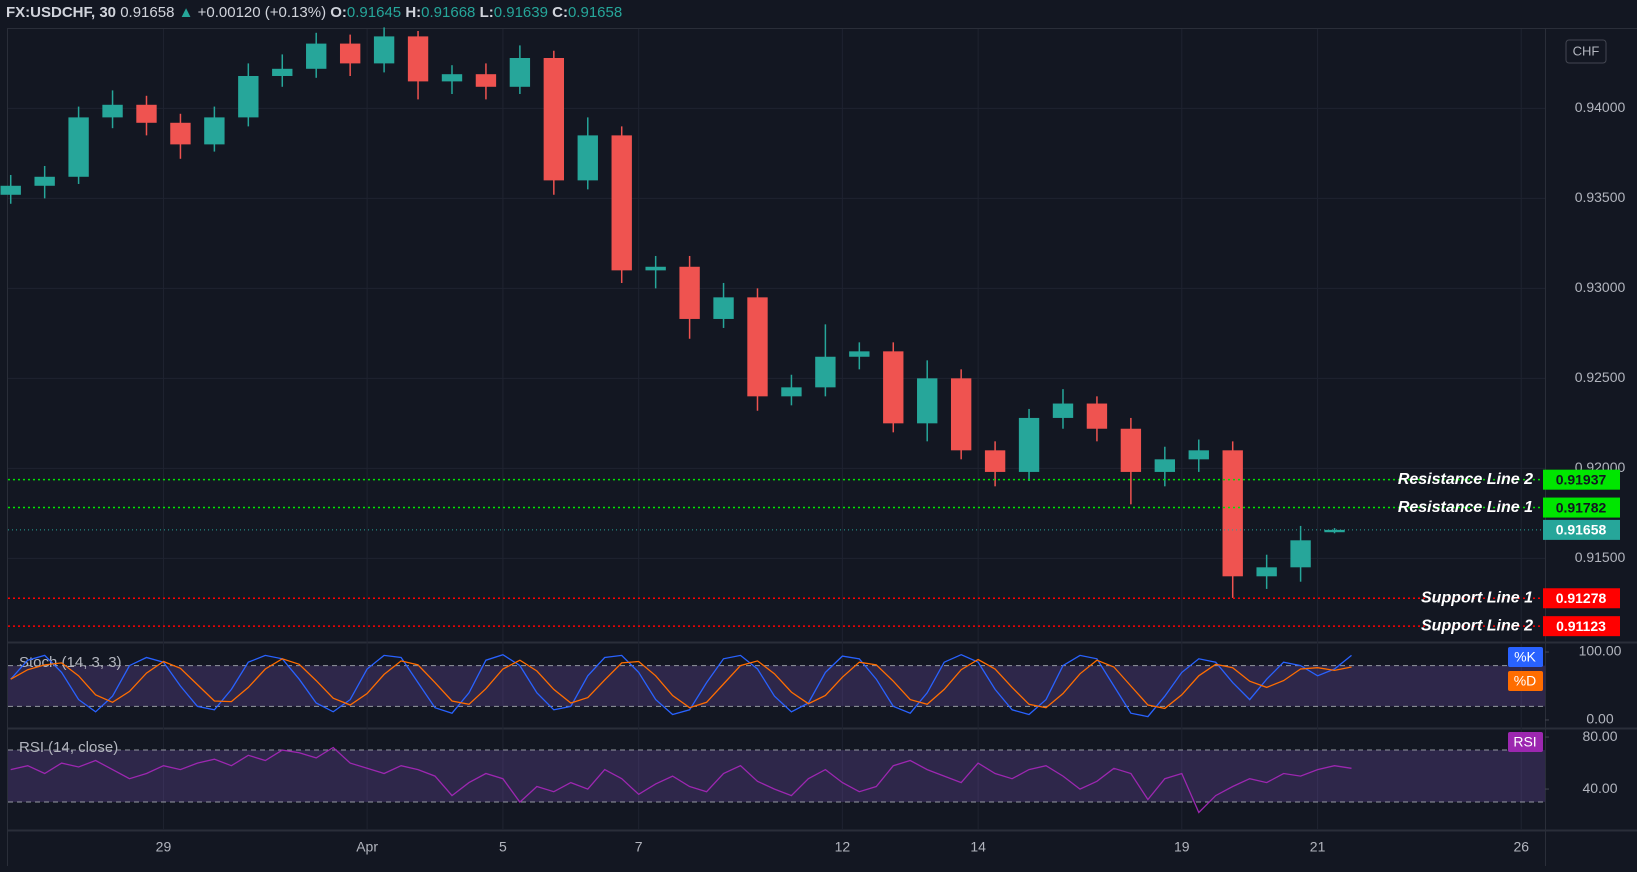  Describe the element at coordinates (1600, 377) in the screenshot. I see `y-tick-label: 0.92500` at that location.